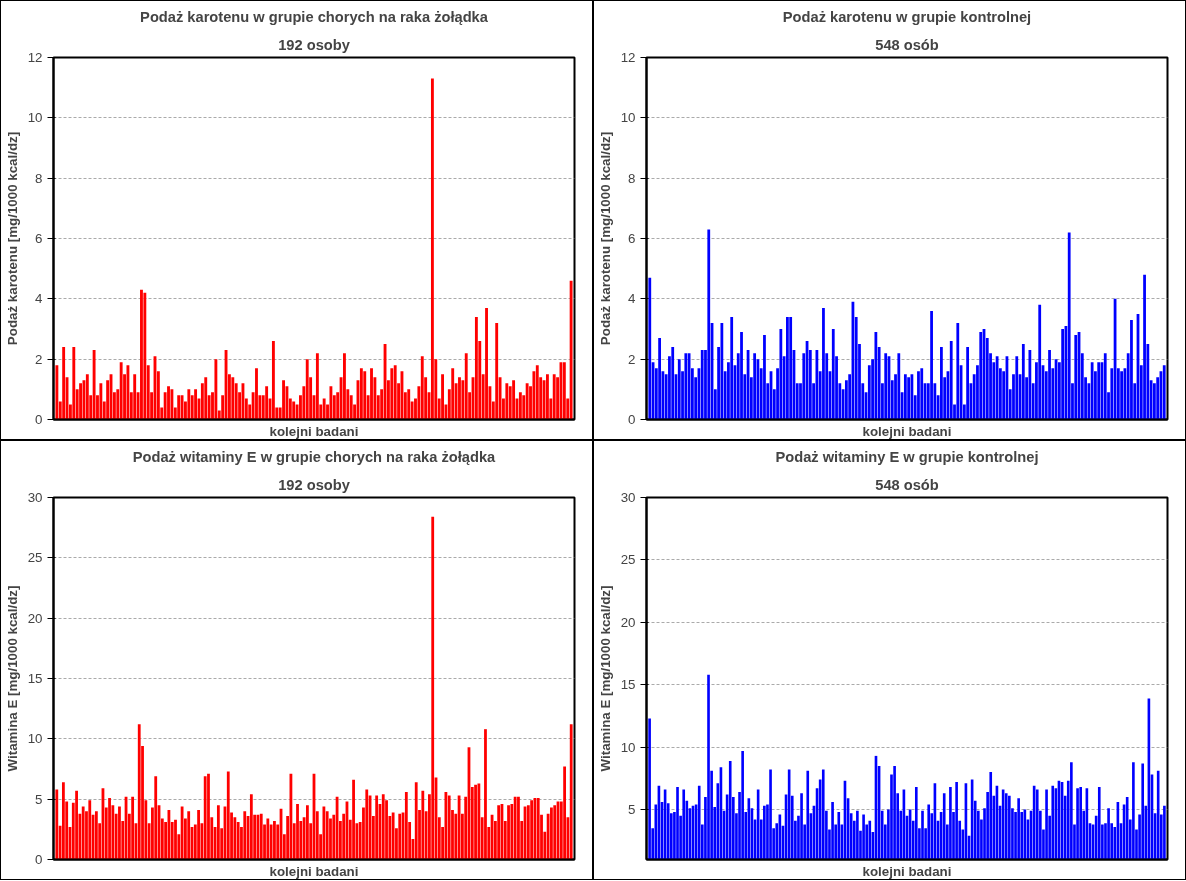 The height and width of the screenshot is (881, 1186). What do you see at coordinates (907, 456) in the screenshot?
I see `chart-title: Podaż witaminy E w grupie kontrolnej` at bounding box center [907, 456].